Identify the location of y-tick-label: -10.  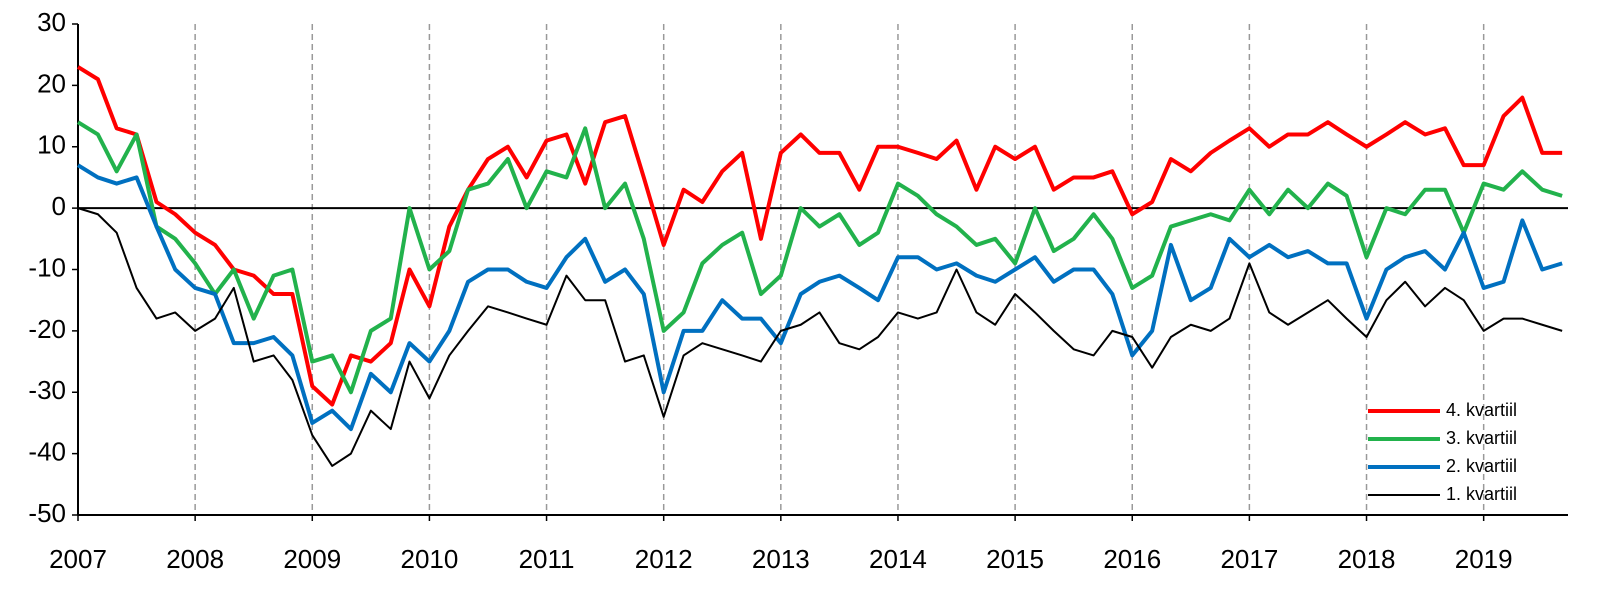
(47, 267).